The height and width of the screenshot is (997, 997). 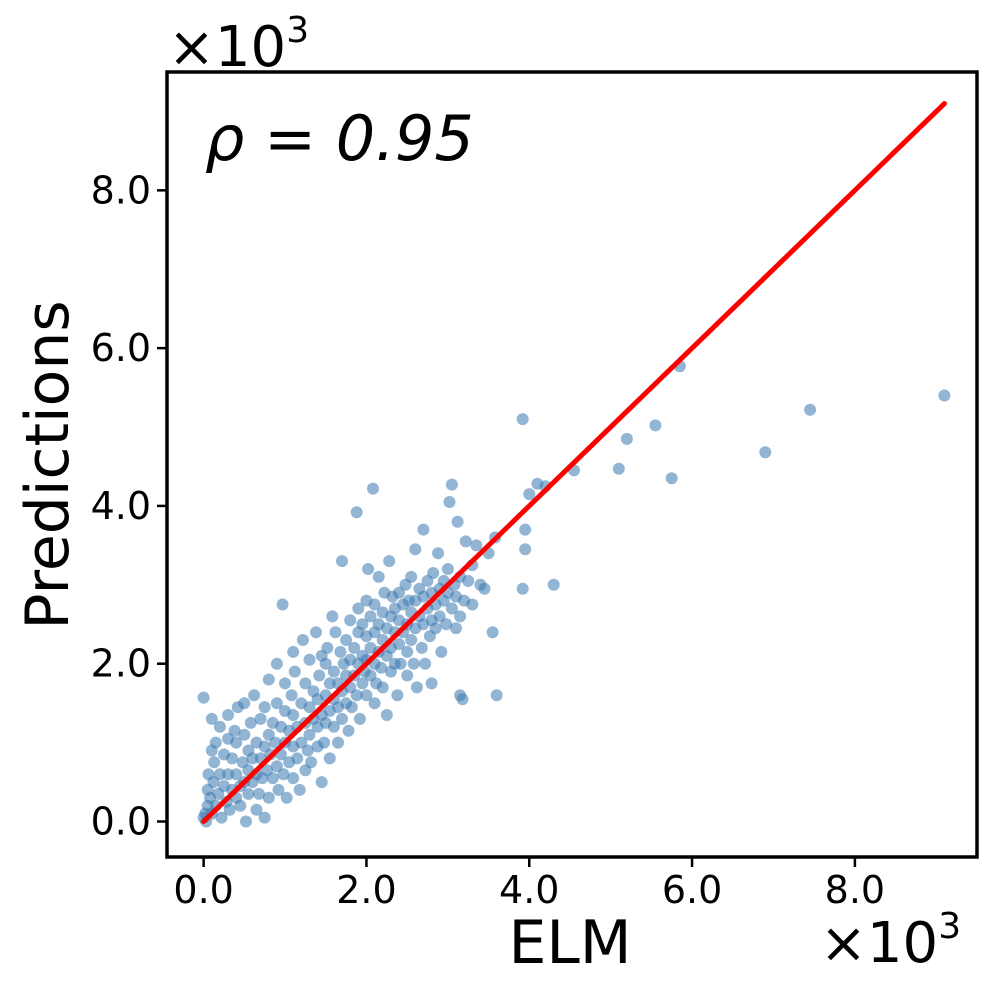 I want to click on x-tick-label: 8.0, so click(x=855, y=890).